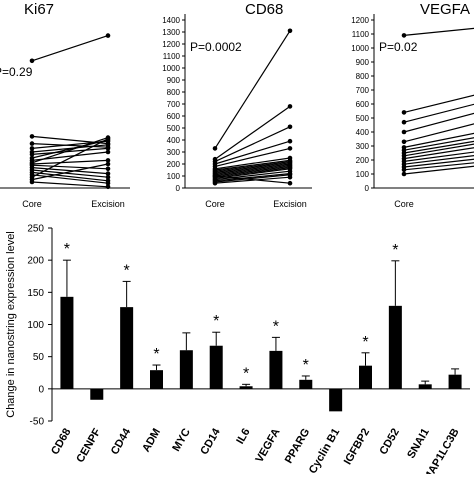 This screenshot has width=474, height=479. What do you see at coordinates (418, 444) in the screenshot?
I see `category-label: SNAI1` at bounding box center [418, 444].